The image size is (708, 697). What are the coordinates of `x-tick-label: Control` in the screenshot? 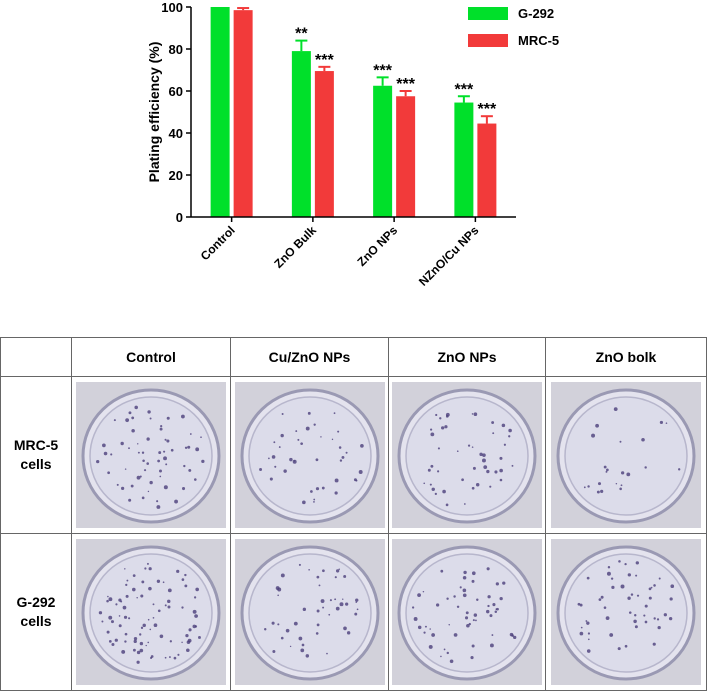 It's located at (218, 243).